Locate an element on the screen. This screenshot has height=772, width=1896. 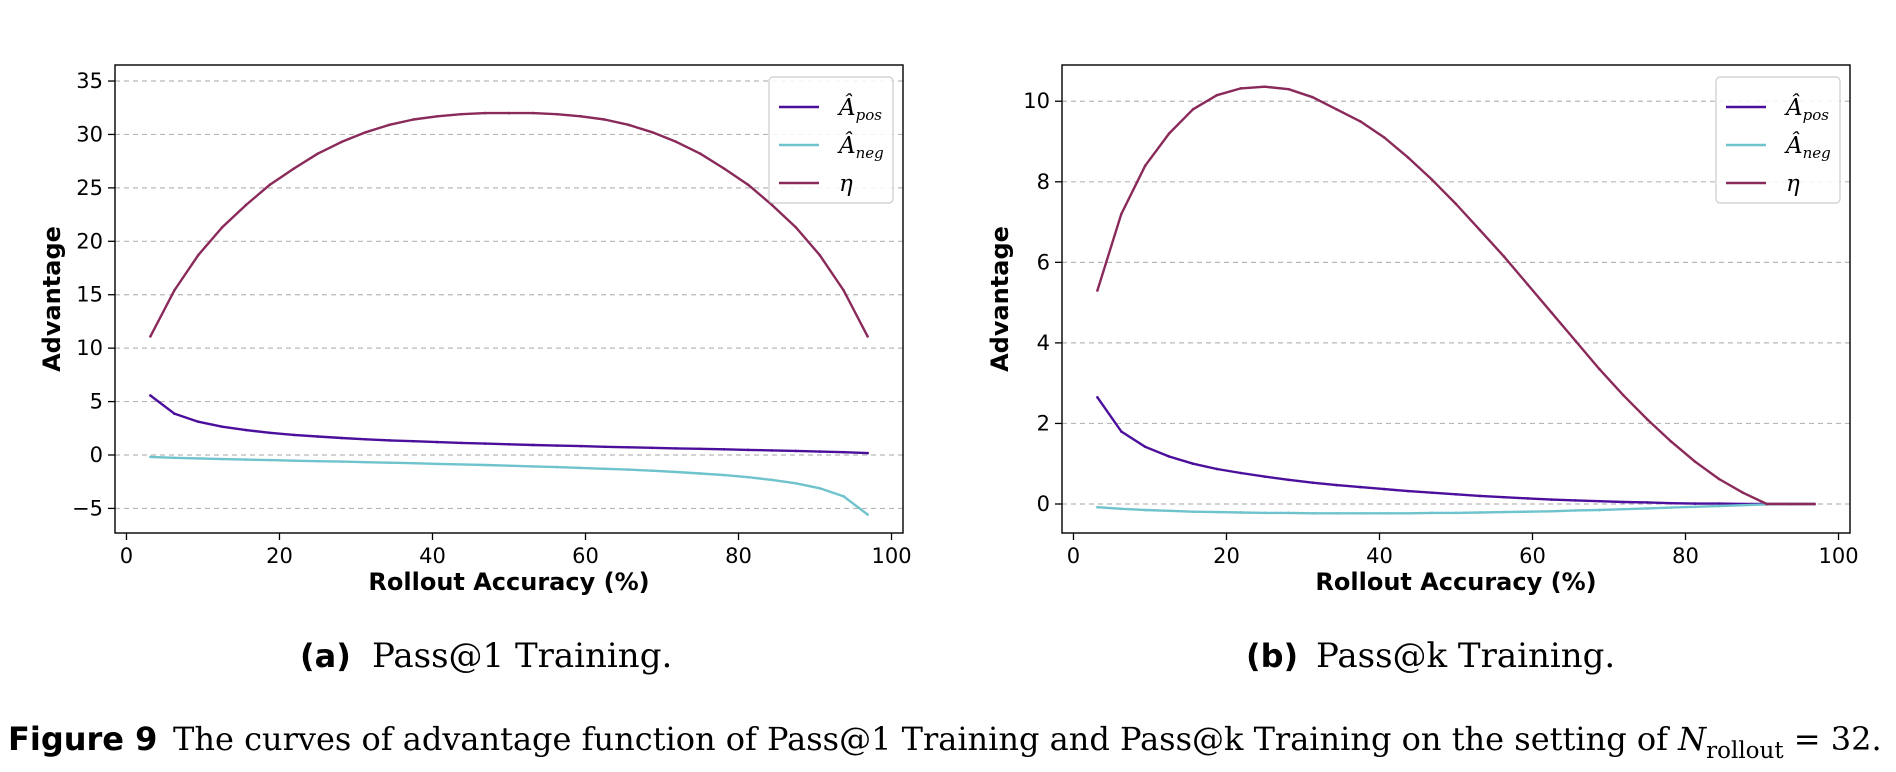
y-tick-label: −5 is located at coordinates (87, 508).